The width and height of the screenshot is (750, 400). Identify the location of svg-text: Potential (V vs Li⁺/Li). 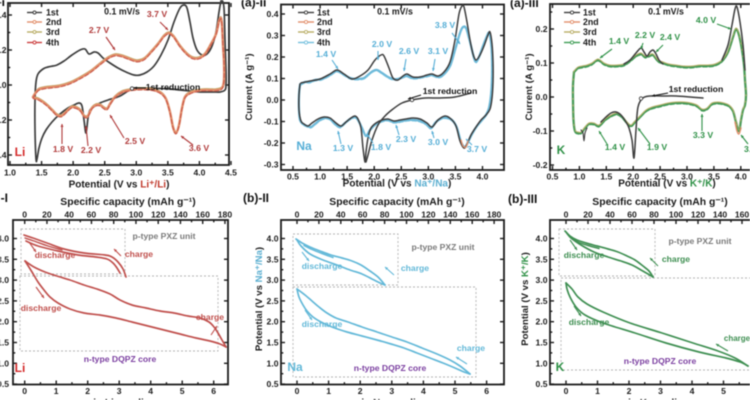
(119, 185).